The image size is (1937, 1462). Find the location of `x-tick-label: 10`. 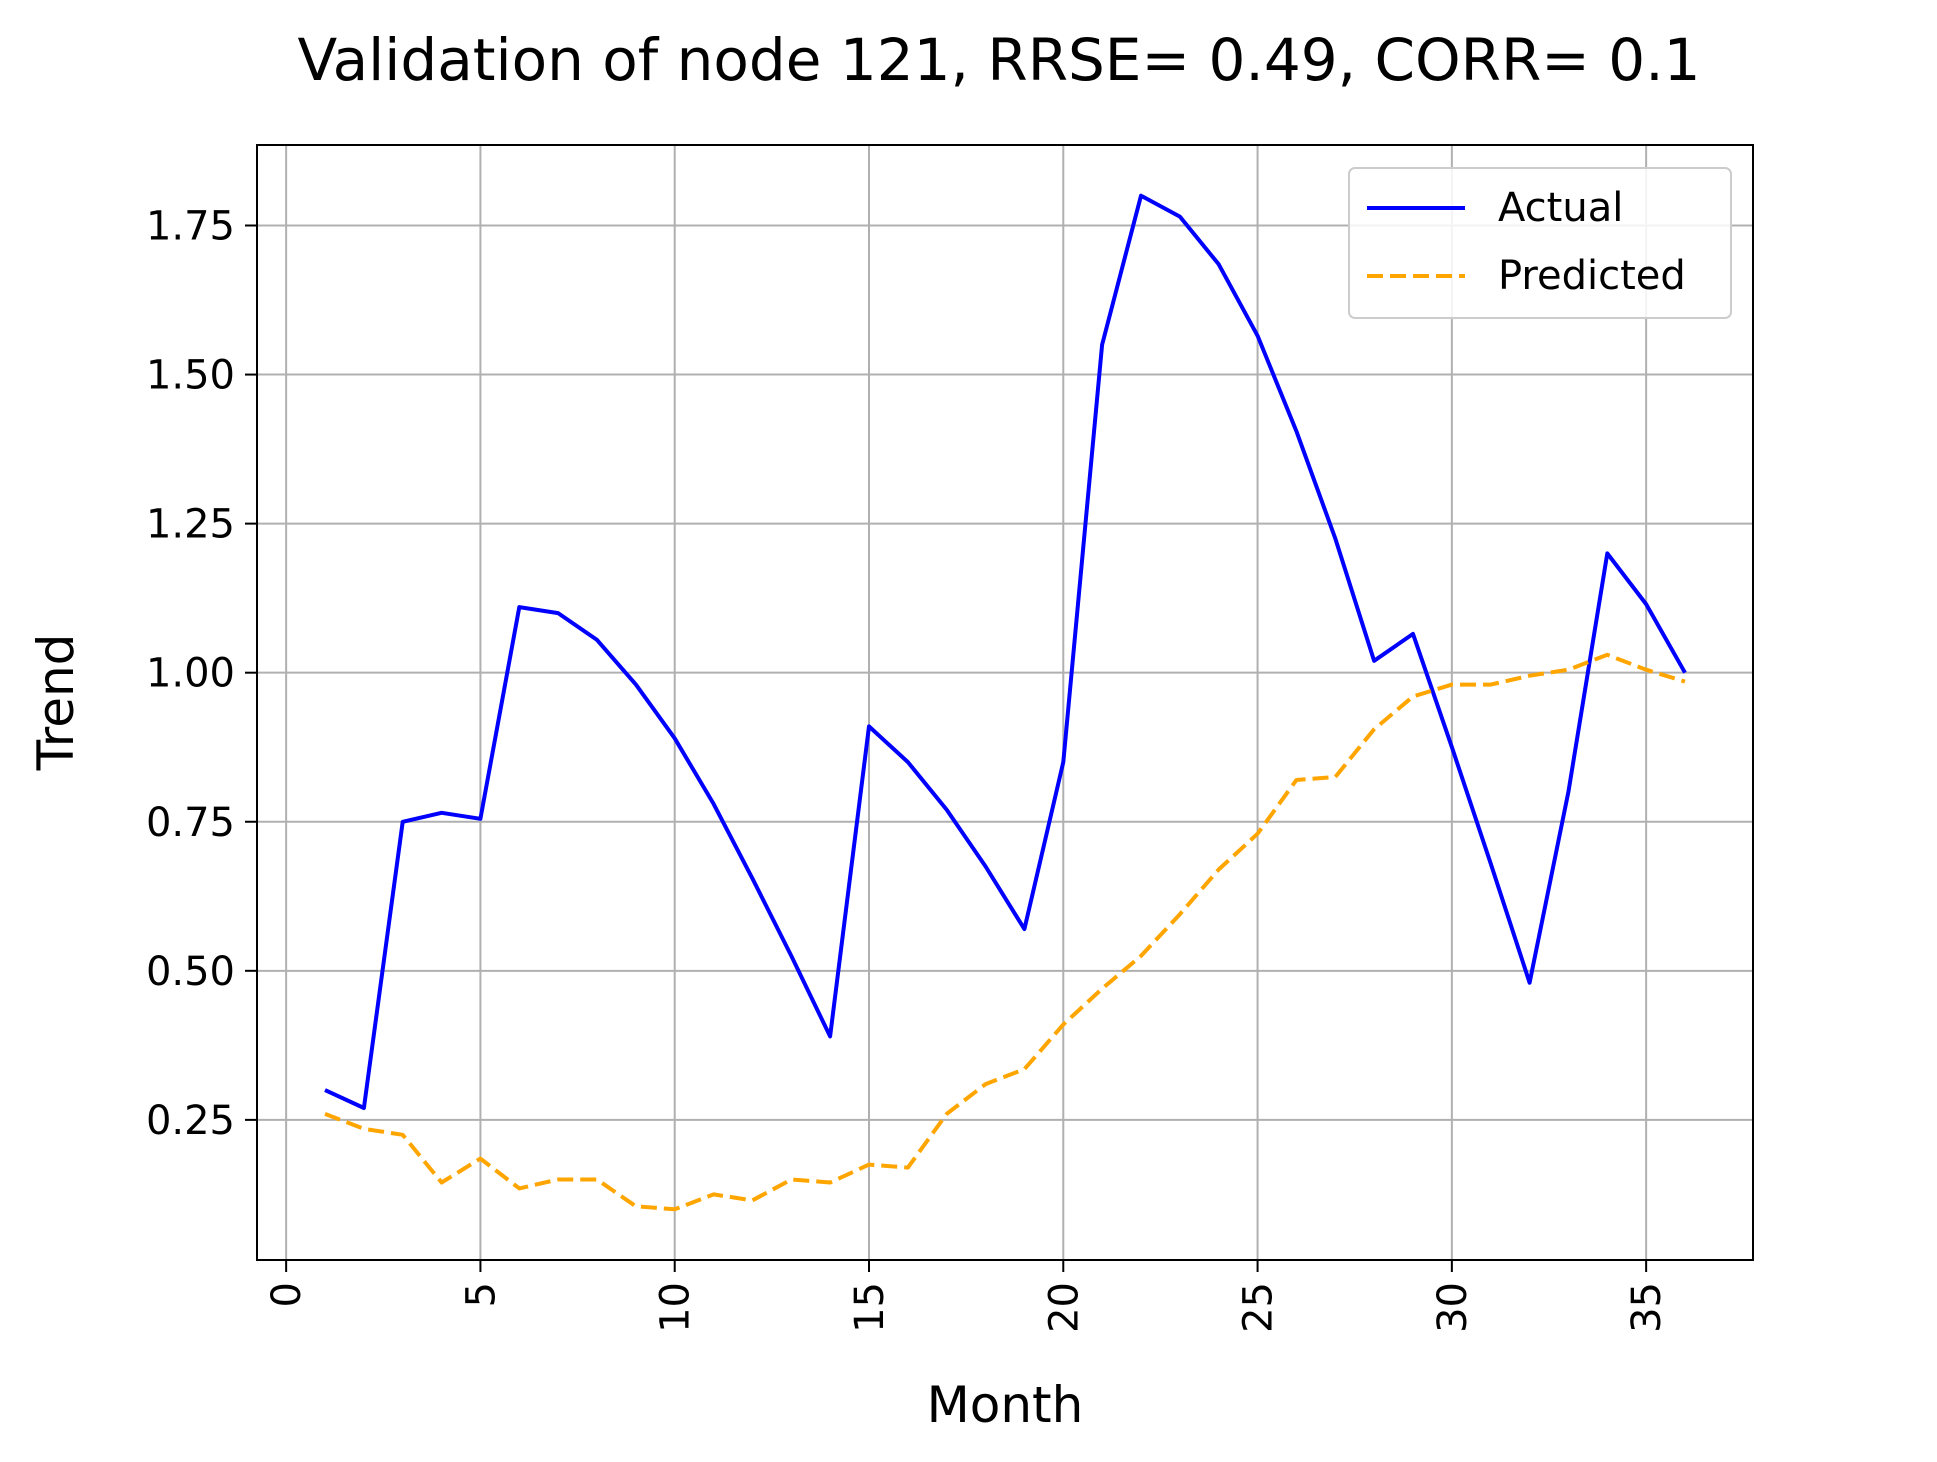

x-tick-label: 10 is located at coordinates (676, 1307).